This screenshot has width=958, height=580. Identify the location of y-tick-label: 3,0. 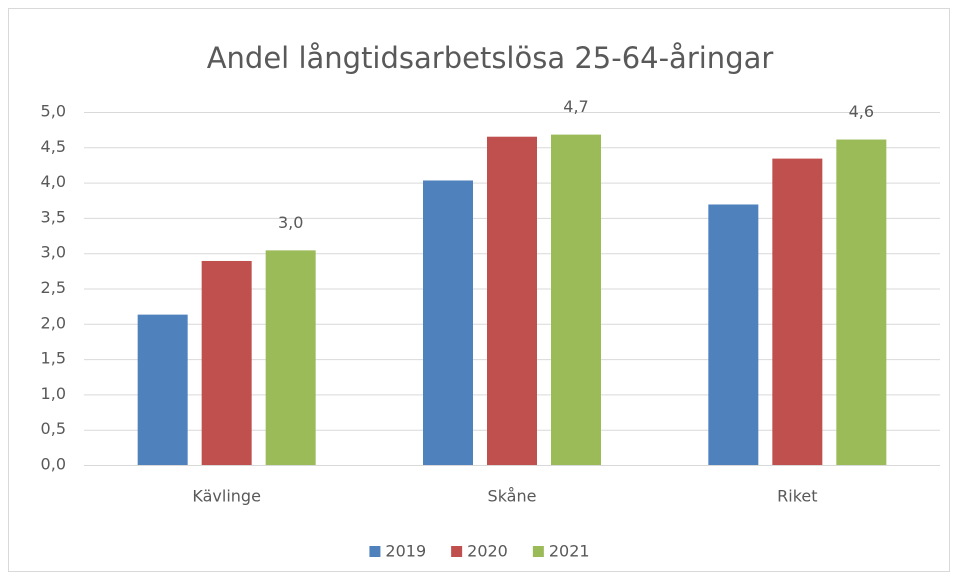
(53, 252).